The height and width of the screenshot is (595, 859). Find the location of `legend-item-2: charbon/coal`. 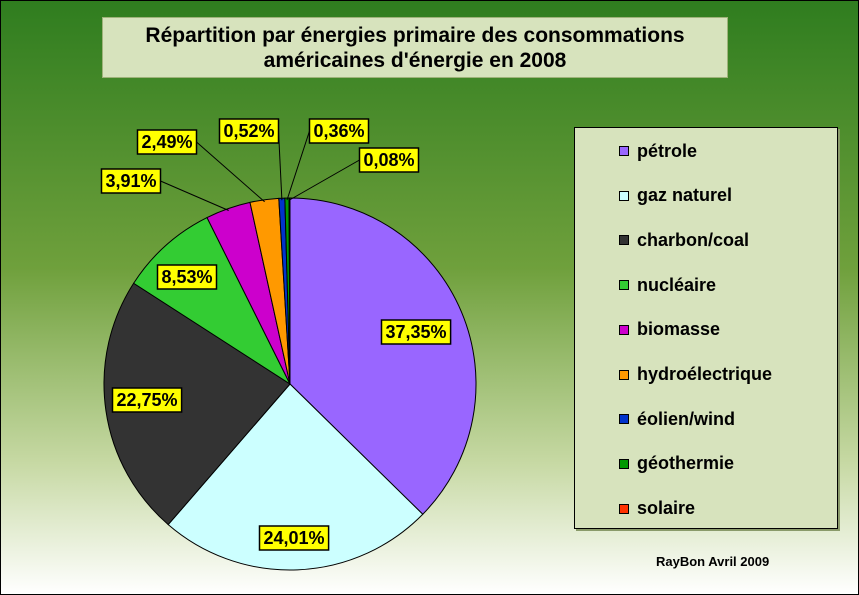

legend-item-2: charbon/coal is located at coordinates (684, 240).